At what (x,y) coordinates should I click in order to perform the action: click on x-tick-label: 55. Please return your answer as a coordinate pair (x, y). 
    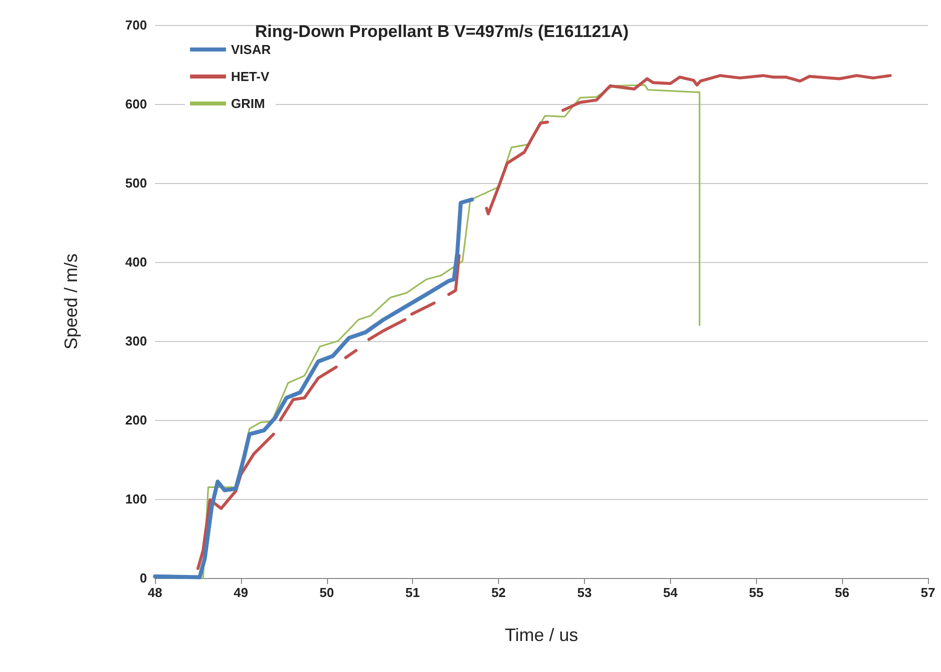
    Looking at the image, I should click on (756, 592).